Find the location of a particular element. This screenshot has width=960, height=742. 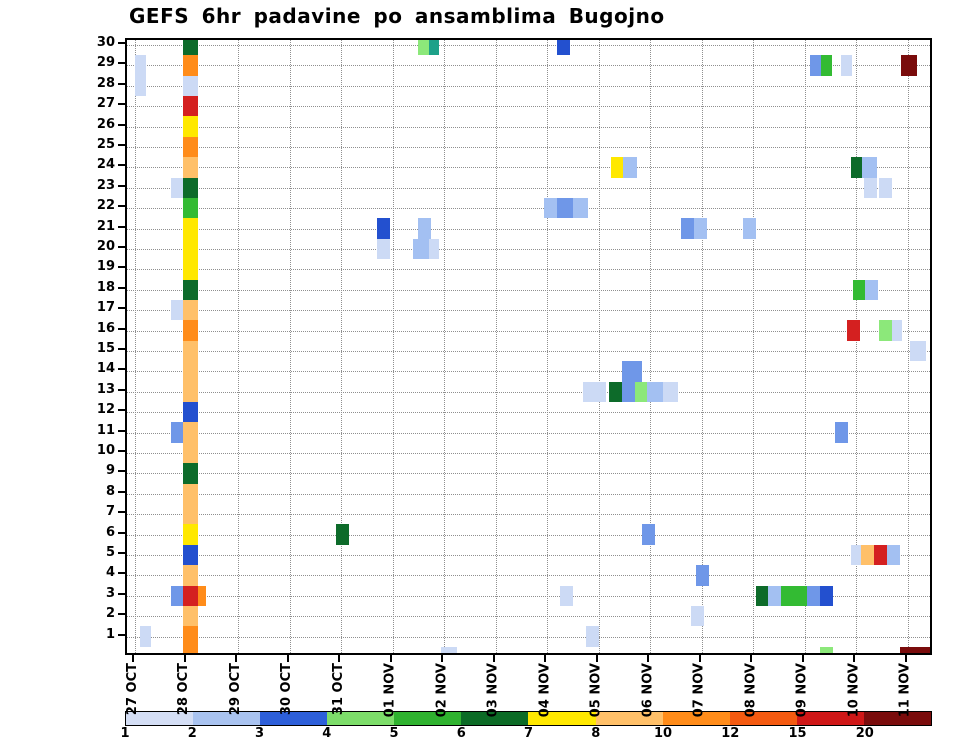

y-axis-label: 21 is located at coordinates (105, 226).